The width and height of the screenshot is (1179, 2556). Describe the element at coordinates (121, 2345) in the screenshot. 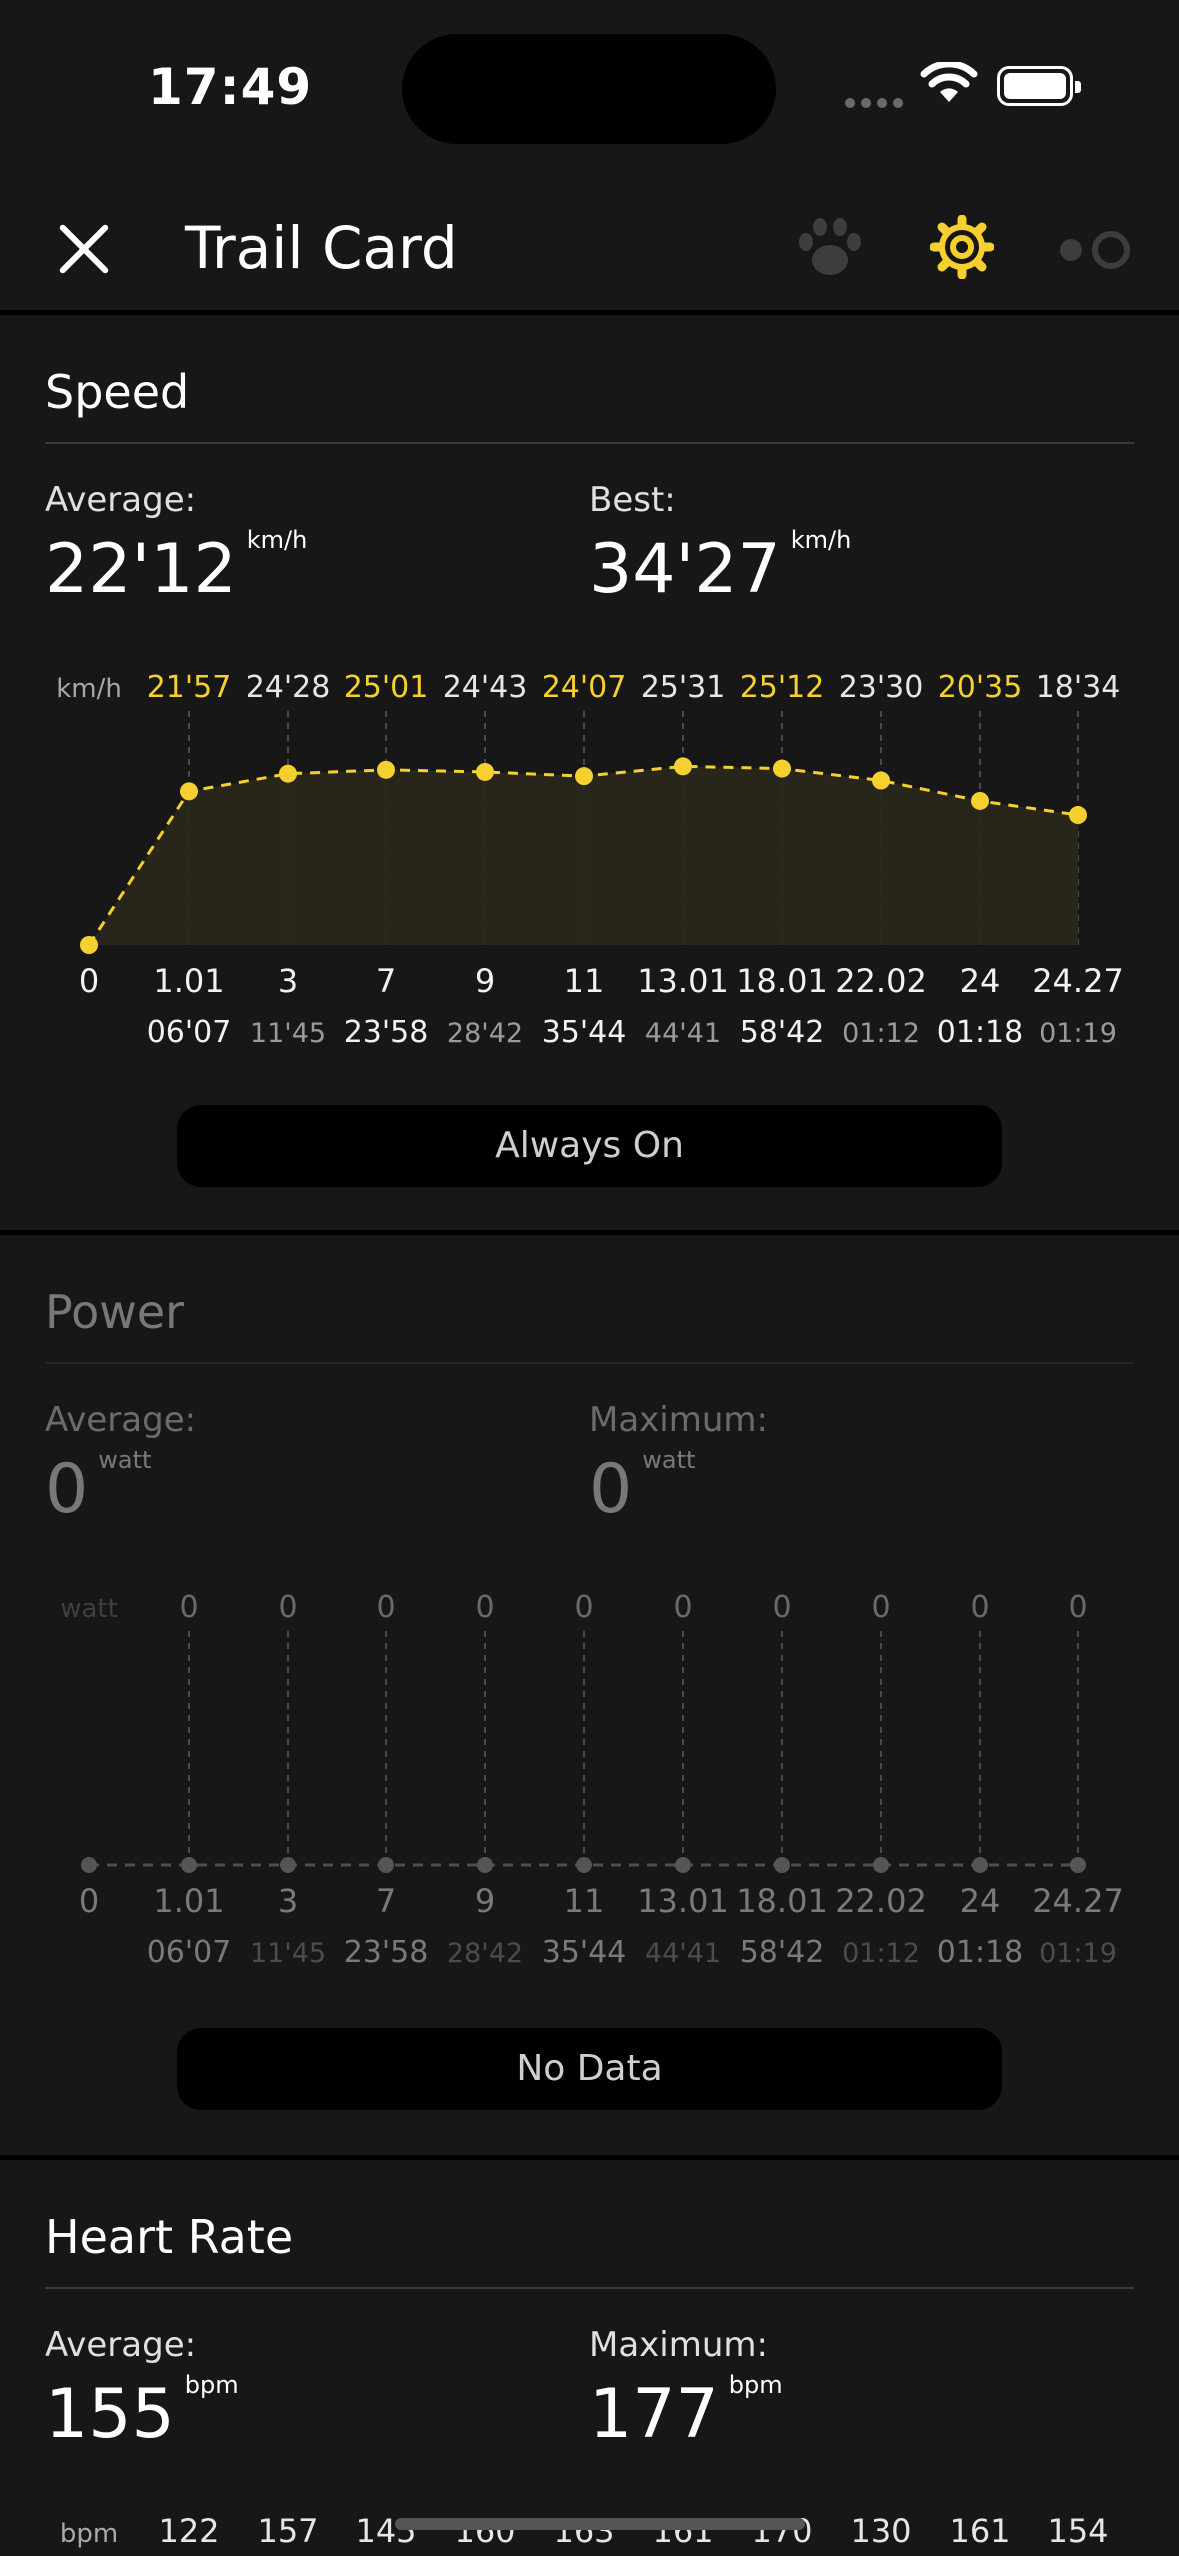

I see `heart-rate-average-label: Average:` at that location.